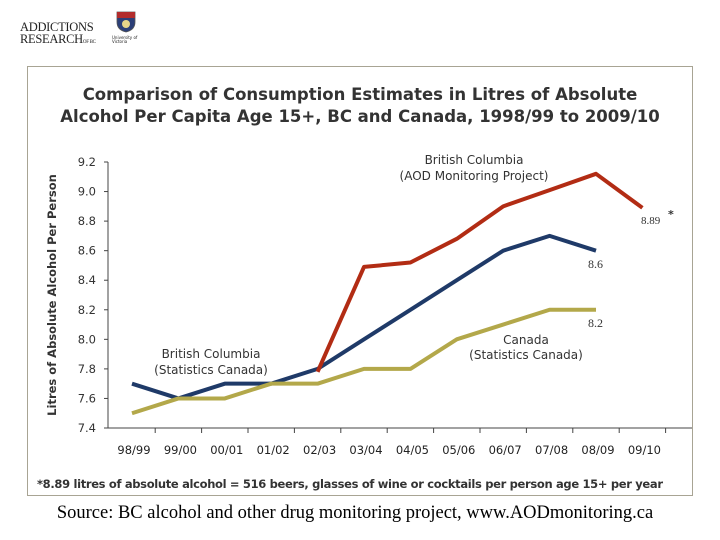 This screenshot has height=540, width=720. What do you see at coordinates (87, 192) in the screenshot?
I see `y-tick-label: 9.0` at bounding box center [87, 192].